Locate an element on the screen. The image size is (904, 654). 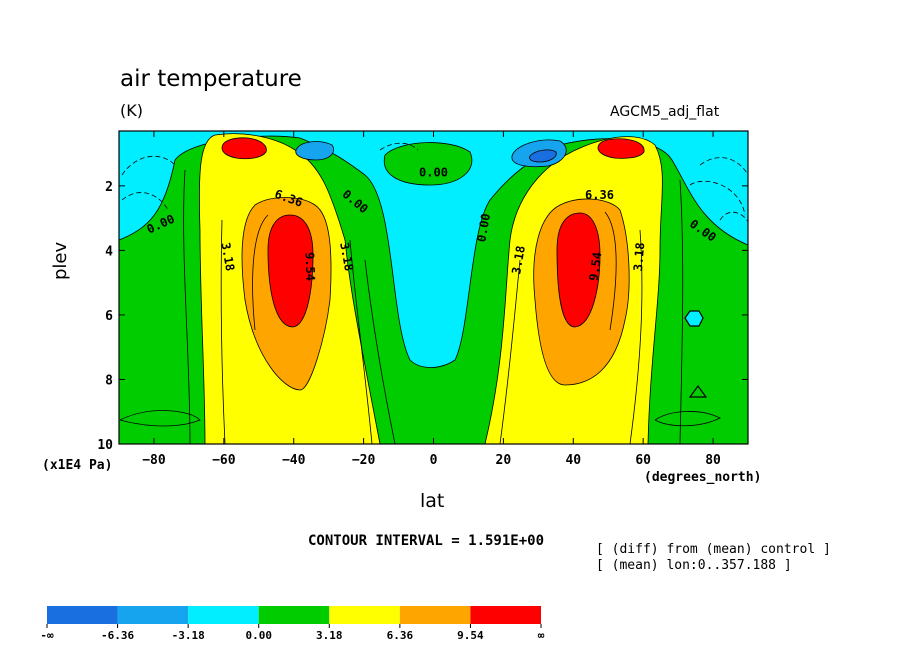
x-tick-label: −80 is located at coordinates (154, 460).